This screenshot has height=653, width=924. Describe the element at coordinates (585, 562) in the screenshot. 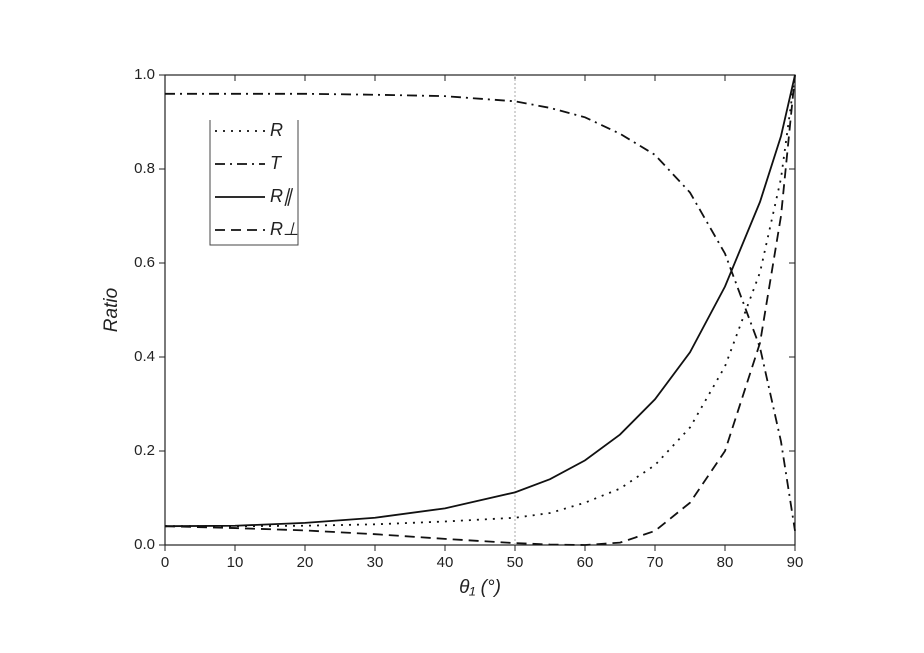

I see `x-tick-label: 60` at that location.